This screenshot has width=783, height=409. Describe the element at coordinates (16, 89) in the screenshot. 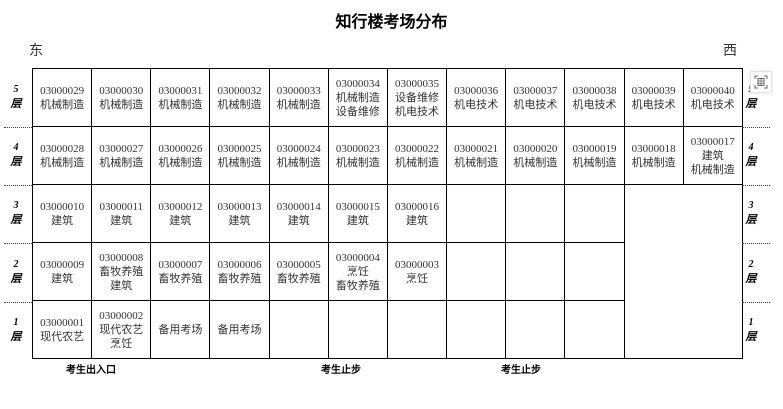

I see `floor-number: 5` at that location.